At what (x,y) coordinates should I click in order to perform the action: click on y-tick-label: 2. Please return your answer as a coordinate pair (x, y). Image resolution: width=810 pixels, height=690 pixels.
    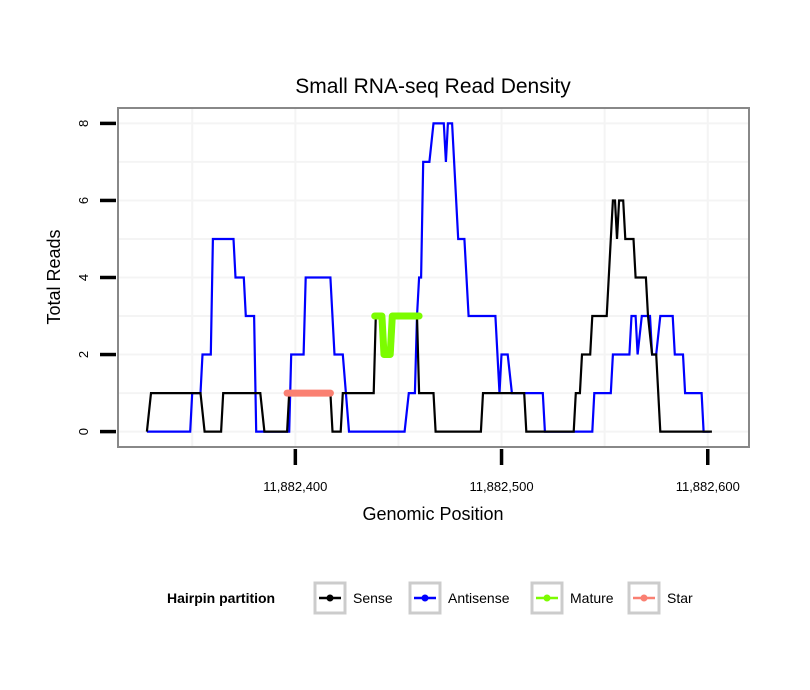
    Looking at the image, I should click on (83, 354).